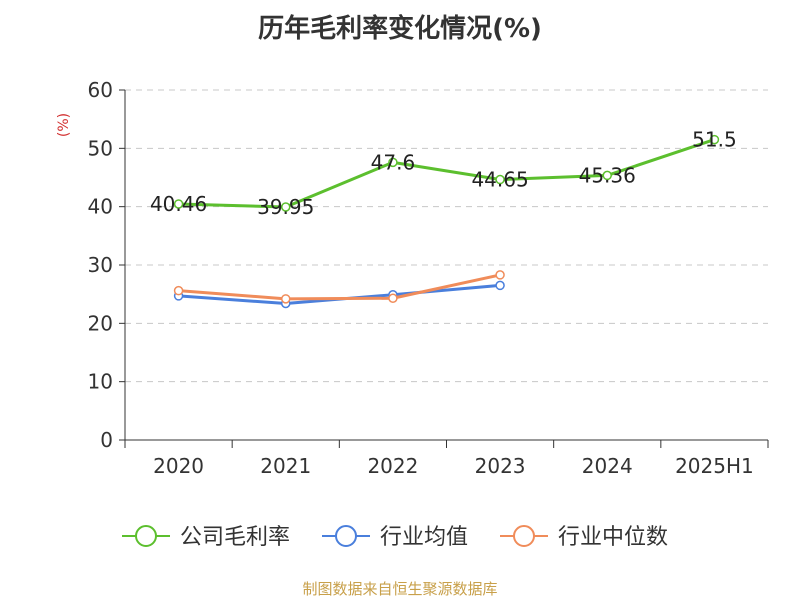 This screenshot has height=600, width=800. I want to click on data-label: 39.95, so click(285, 207).